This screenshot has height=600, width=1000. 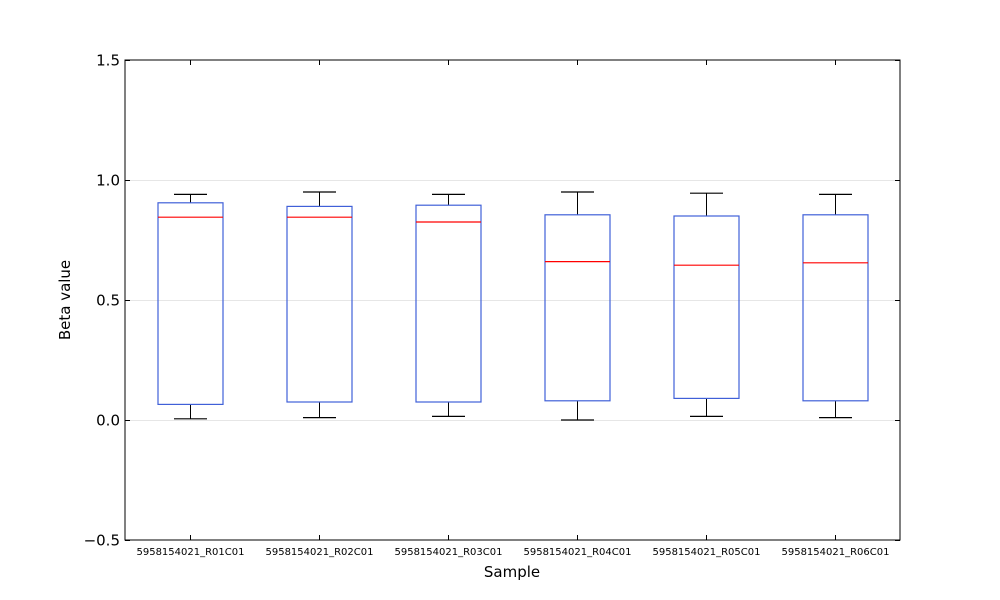 I want to click on y-tick-label: 1.5, so click(x=108, y=61).